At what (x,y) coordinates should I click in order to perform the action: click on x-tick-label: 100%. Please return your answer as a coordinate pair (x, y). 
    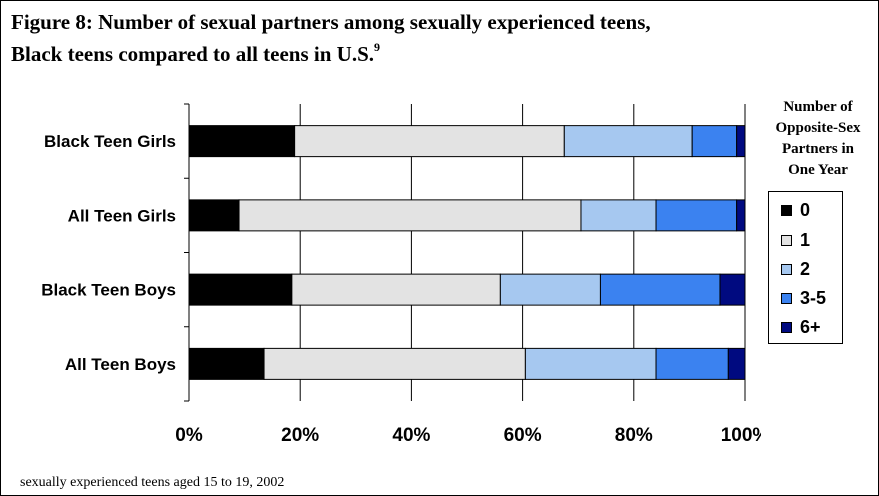
    Looking at the image, I should click on (741, 435).